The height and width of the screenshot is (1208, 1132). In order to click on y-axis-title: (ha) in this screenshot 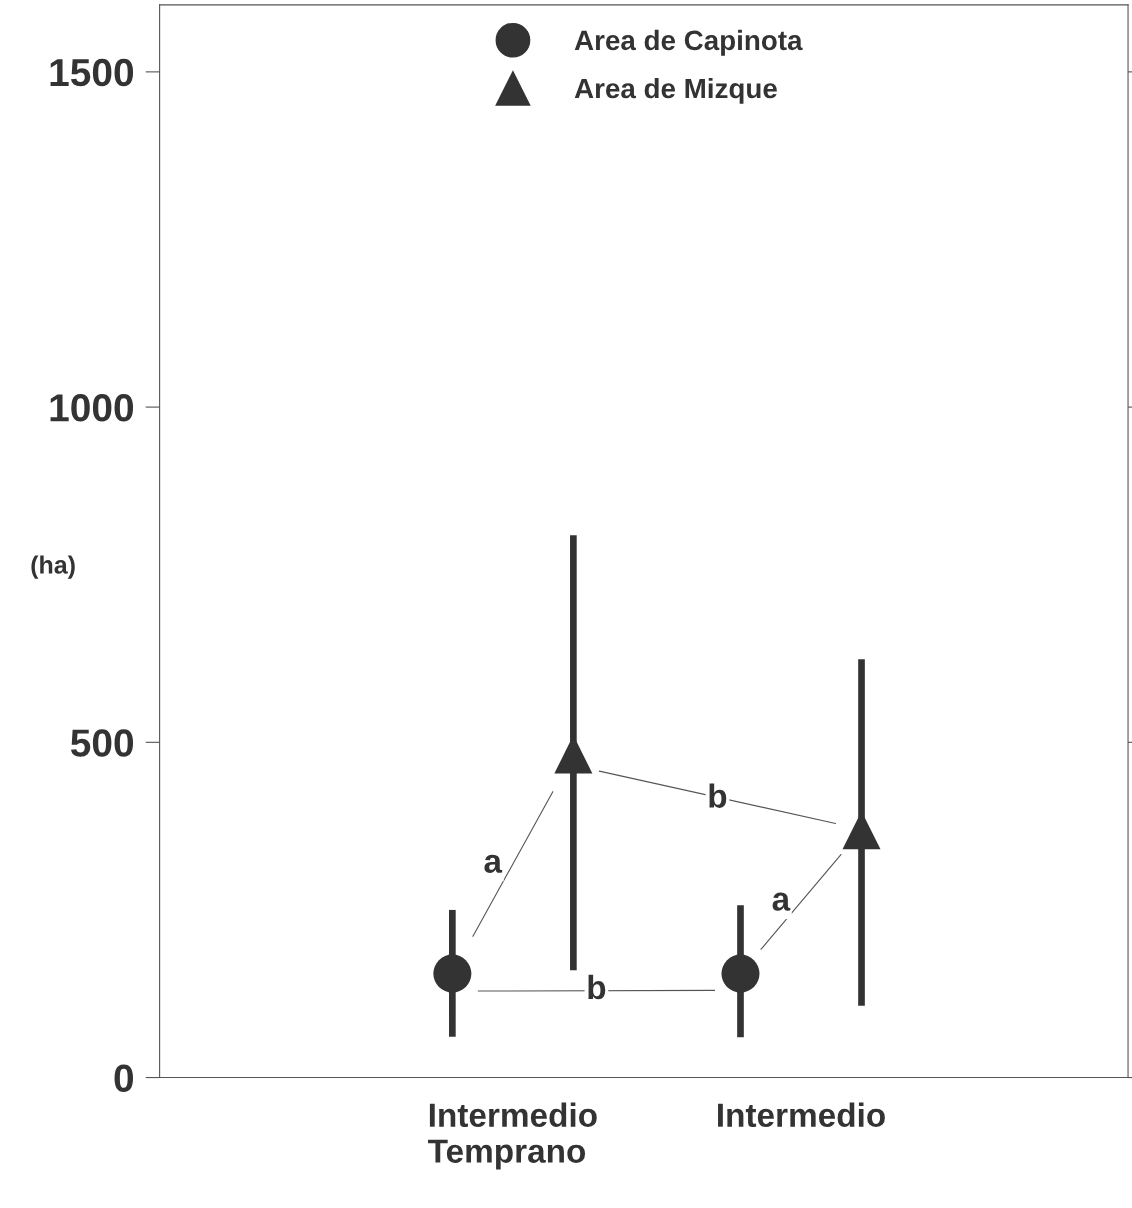, I will do `click(53, 567)`.